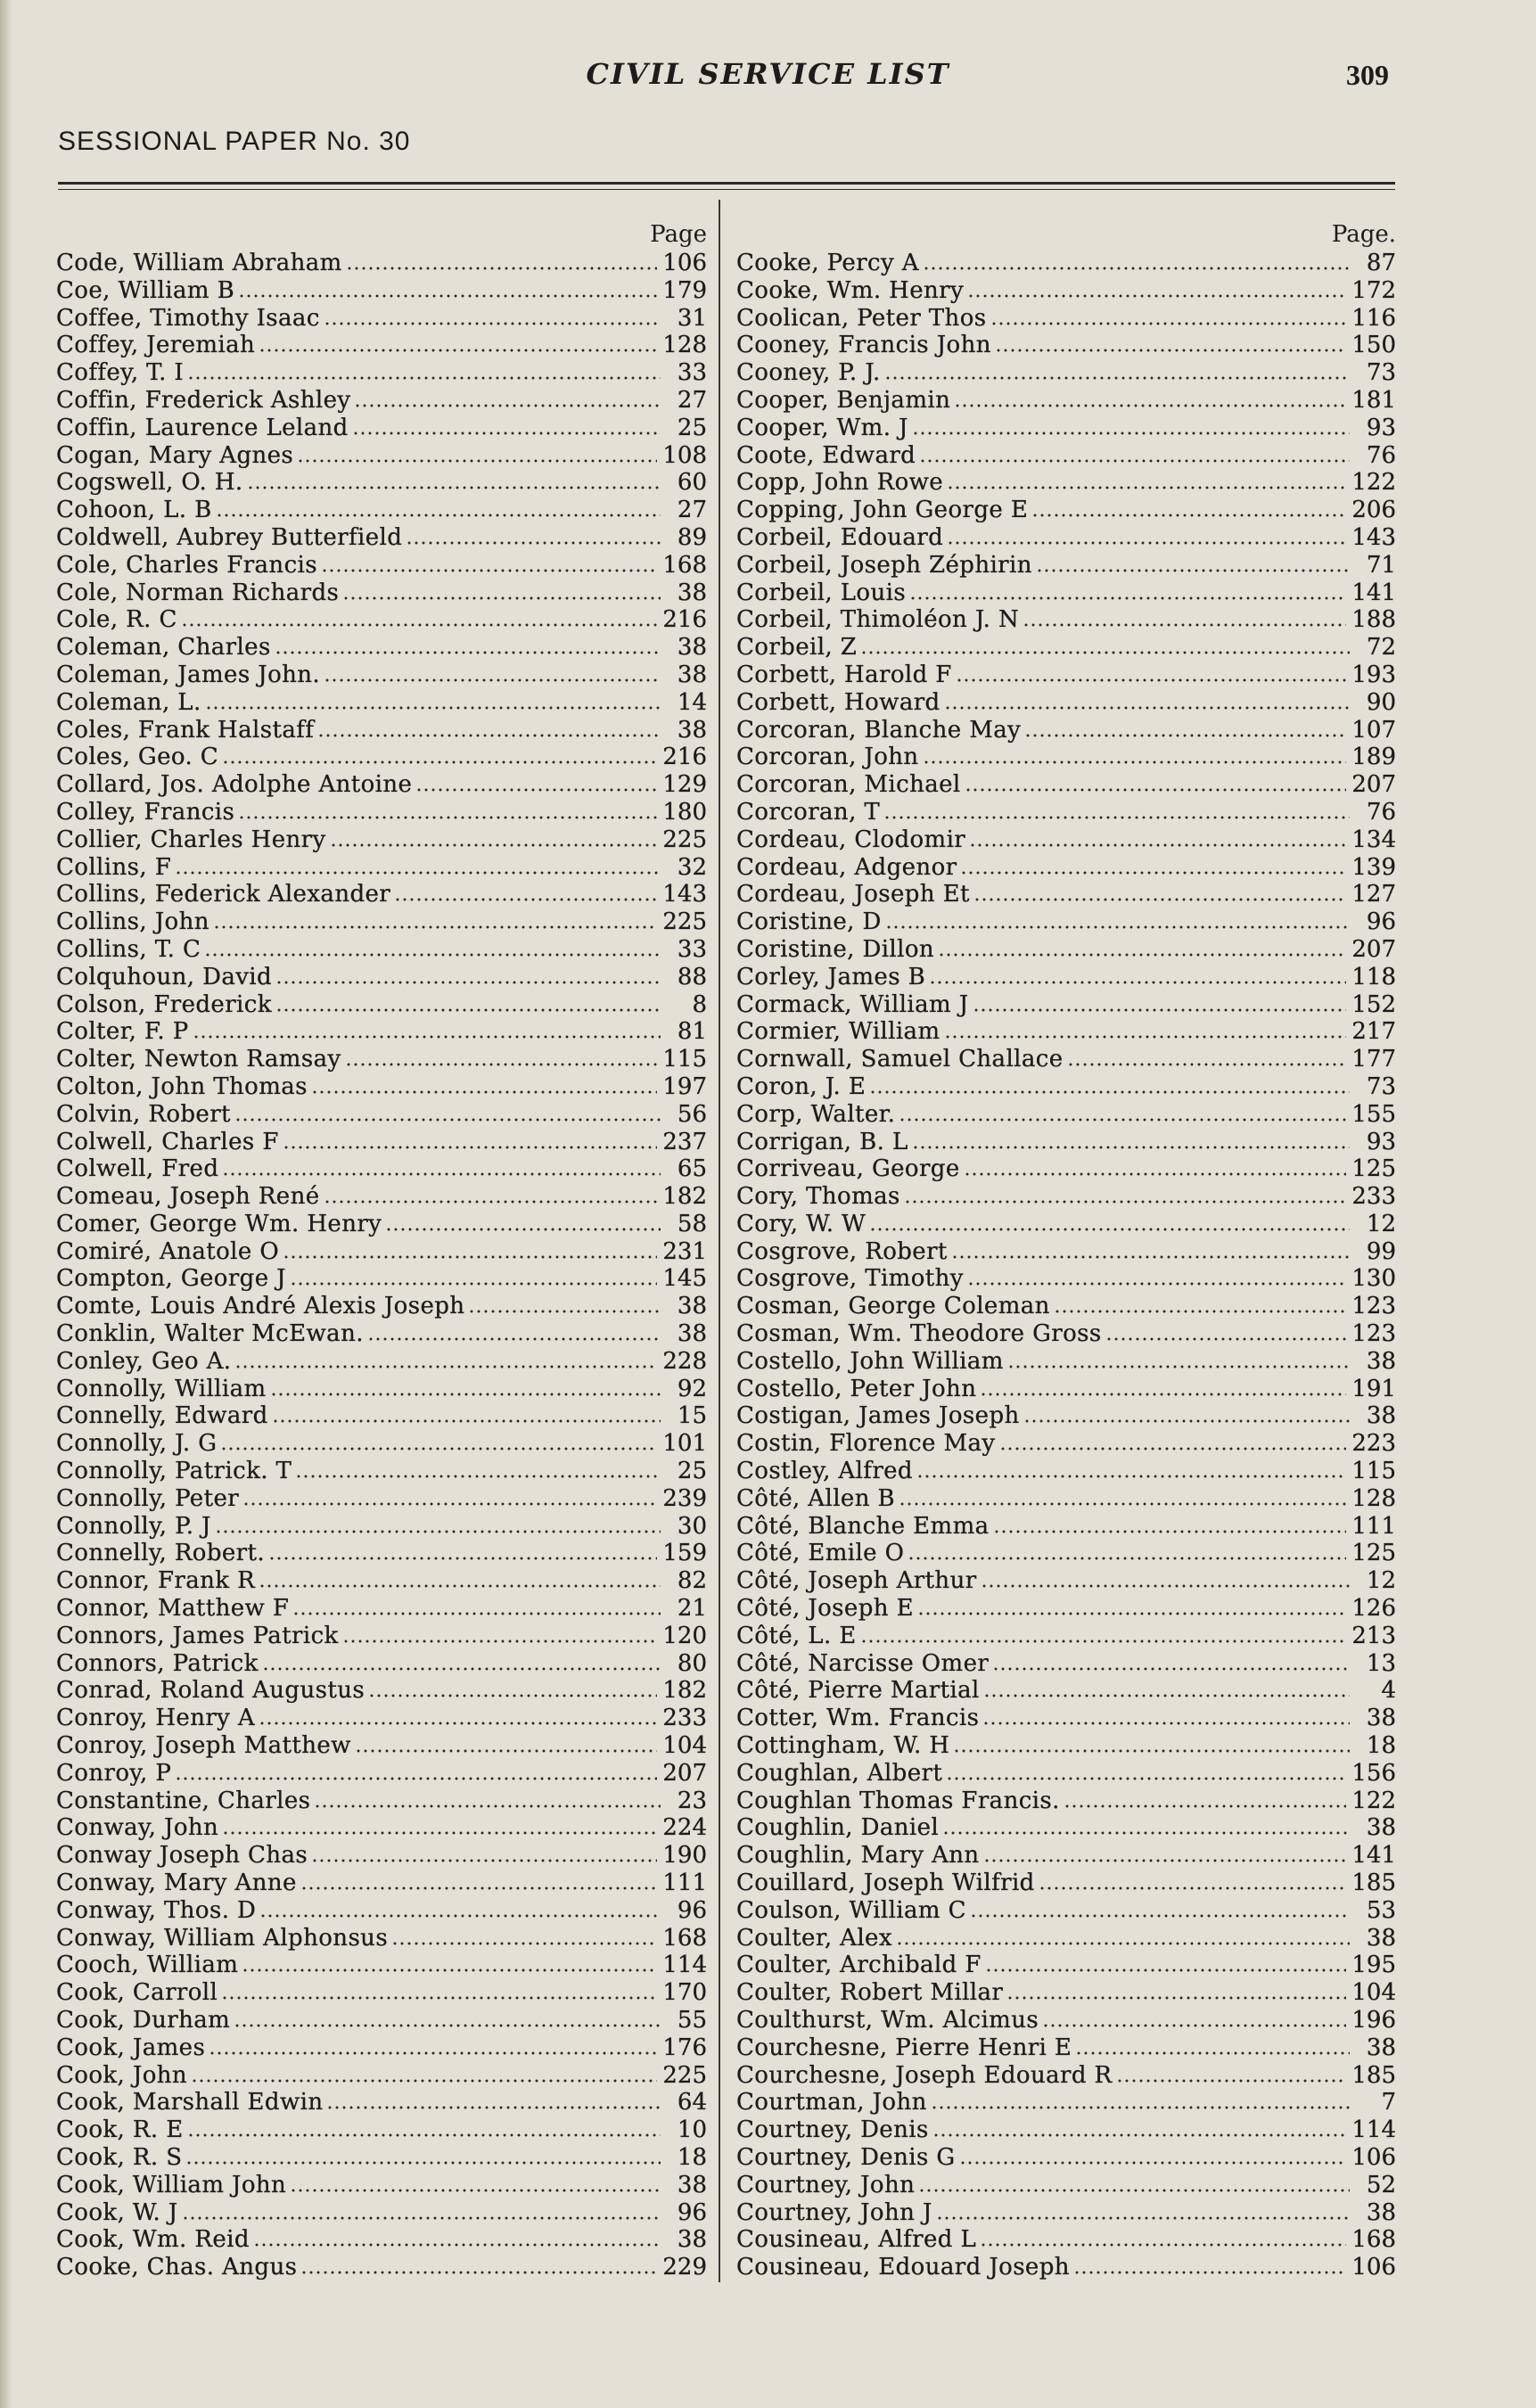  Describe the element at coordinates (1373, 1114) in the screenshot. I see `entry-page-number: 155` at that location.